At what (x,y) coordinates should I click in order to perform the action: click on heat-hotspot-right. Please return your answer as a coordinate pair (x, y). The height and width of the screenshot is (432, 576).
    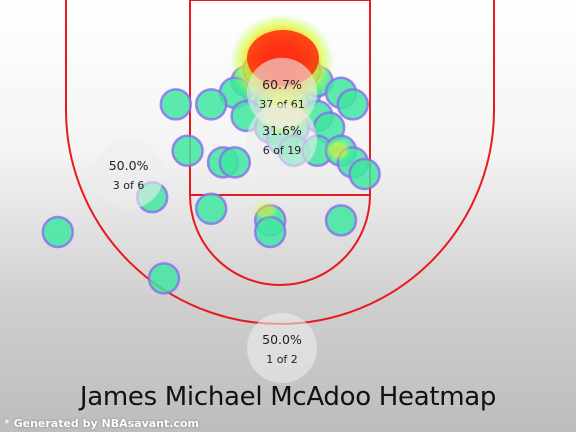
    Looking at the image, I should click on (338, 150).